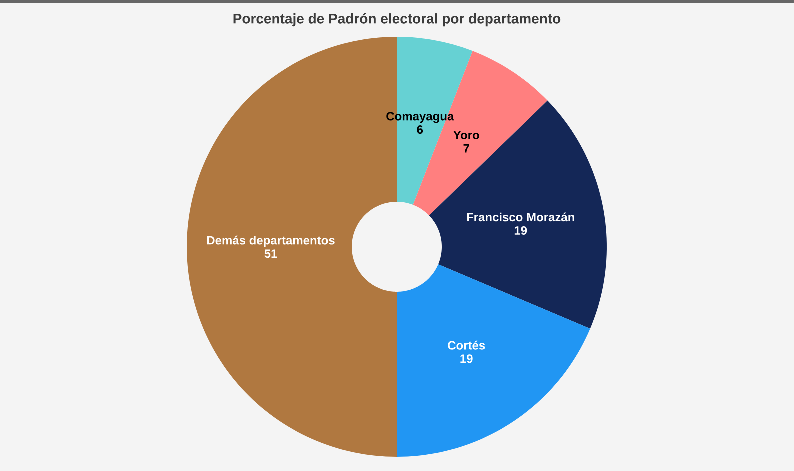  I want to click on data-label: 6, so click(420, 130).